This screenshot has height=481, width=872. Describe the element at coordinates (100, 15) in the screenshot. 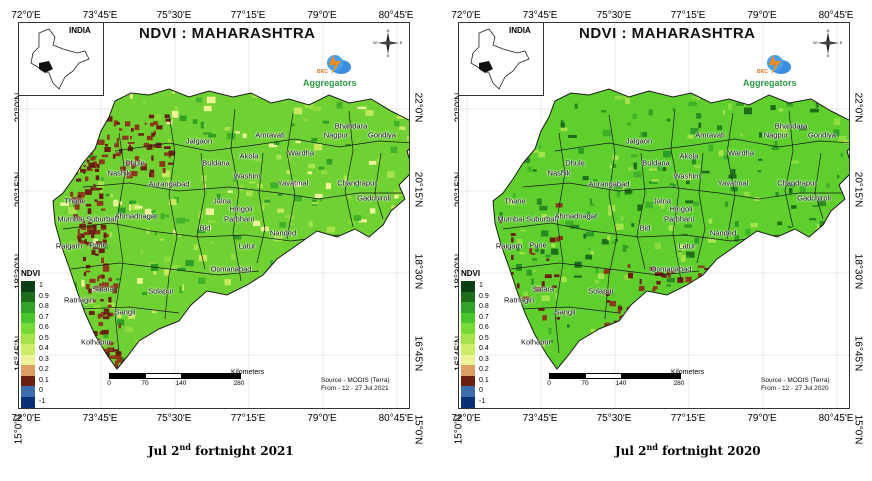

I see `longitude-label-top: 73°45'E` at that location.